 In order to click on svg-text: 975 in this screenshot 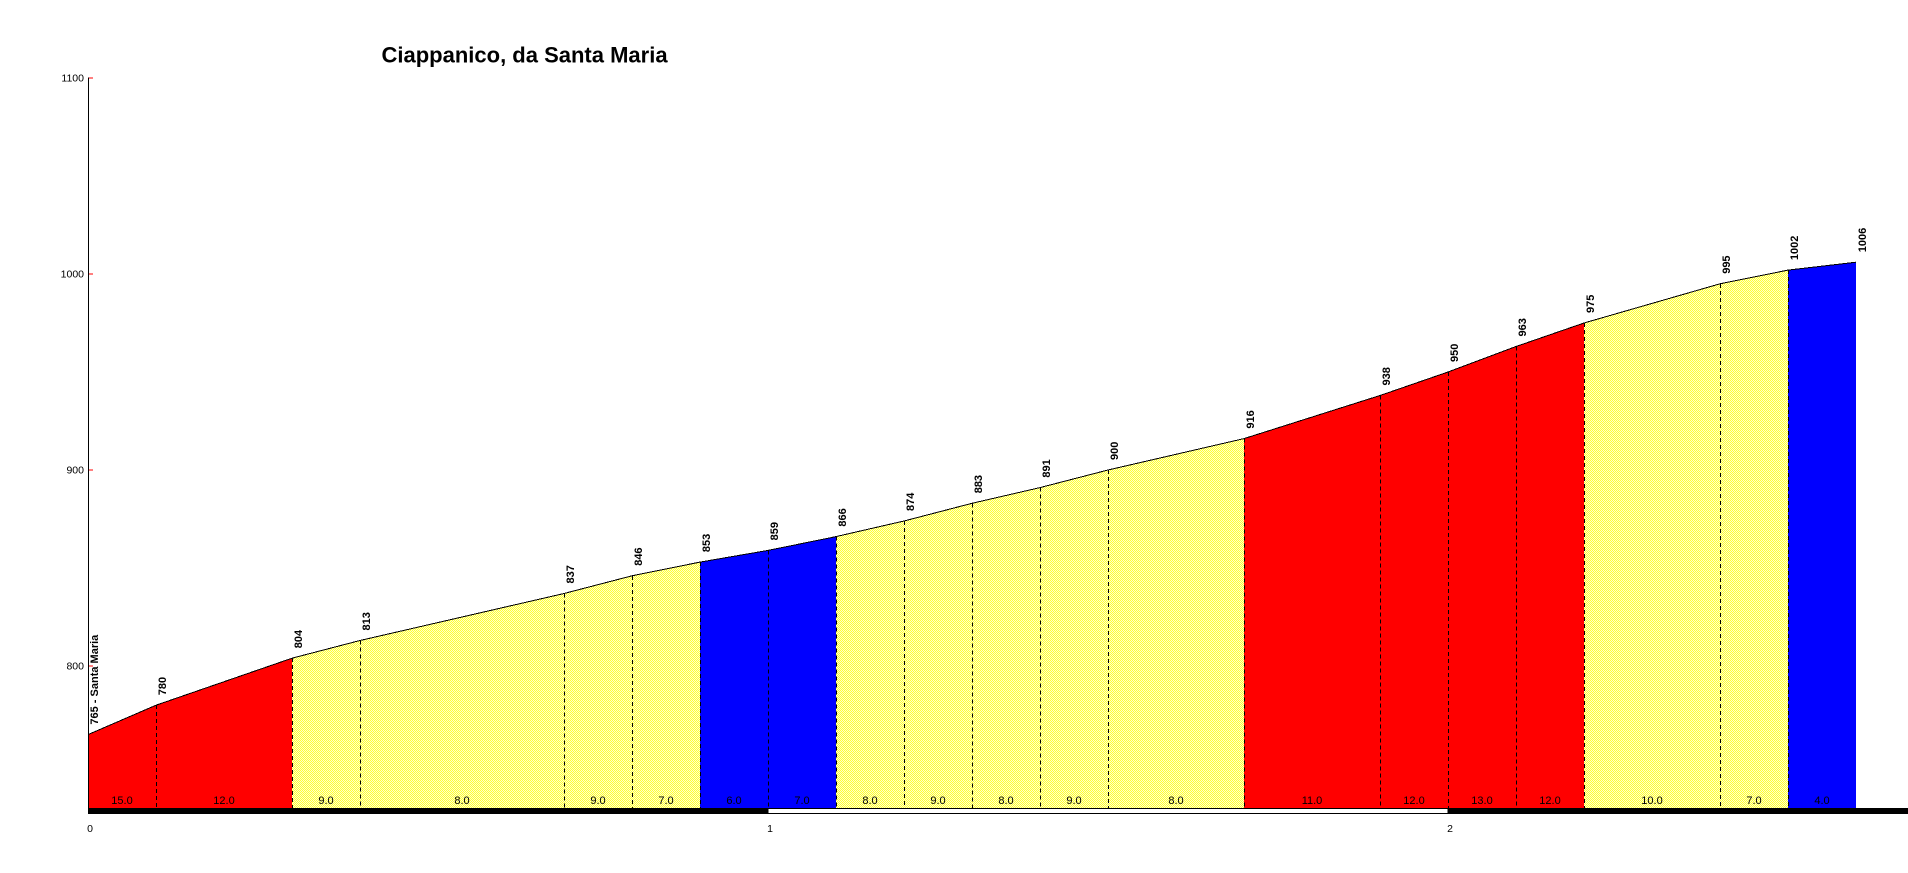, I will do `click(1591, 304)`.